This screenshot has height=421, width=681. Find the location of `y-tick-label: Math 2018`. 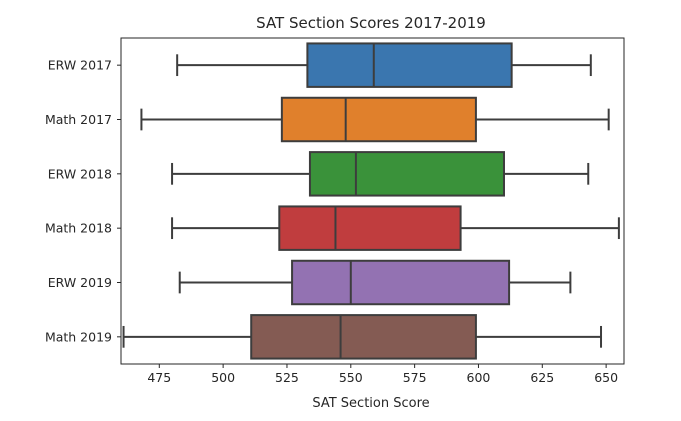

y-tick-label: Math 2018 is located at coordinates (78, 228).